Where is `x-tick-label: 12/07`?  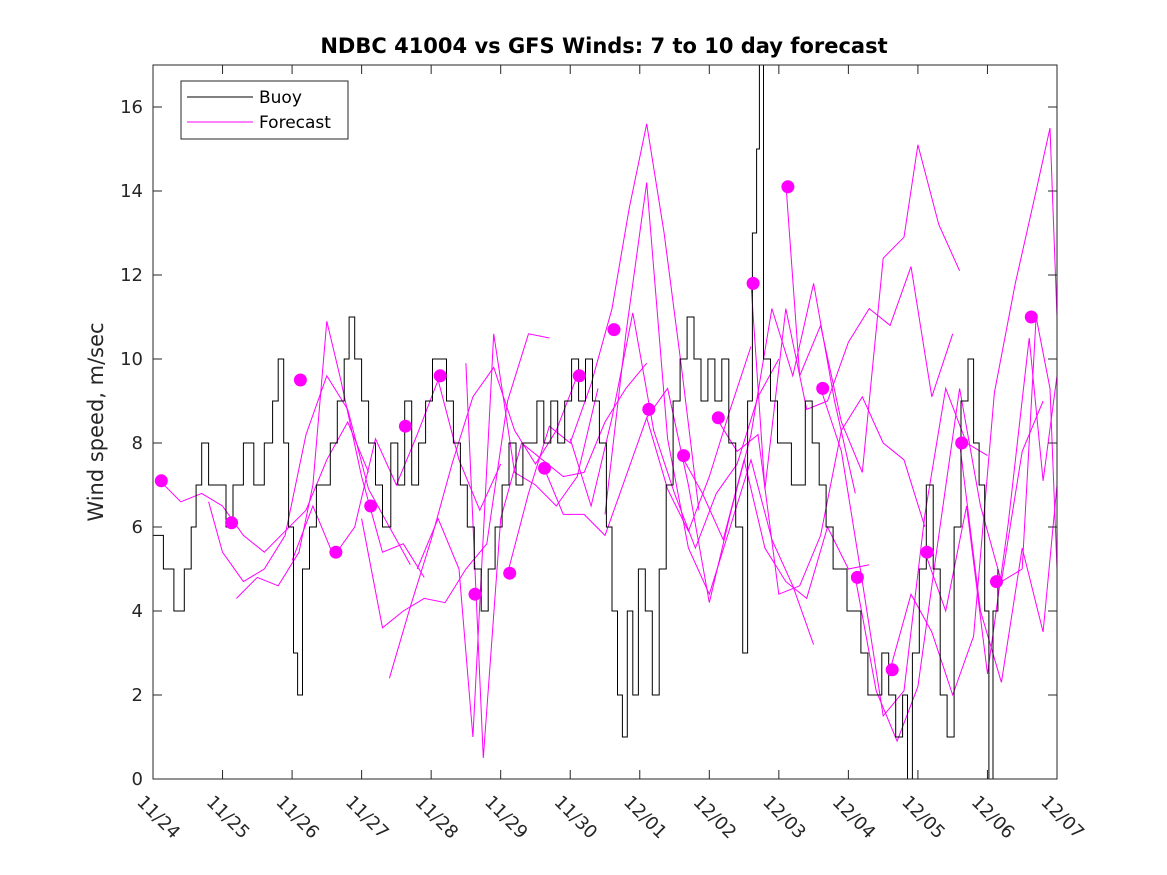 x-tick-label: 12/07 is located at coordinates (1062, 818).